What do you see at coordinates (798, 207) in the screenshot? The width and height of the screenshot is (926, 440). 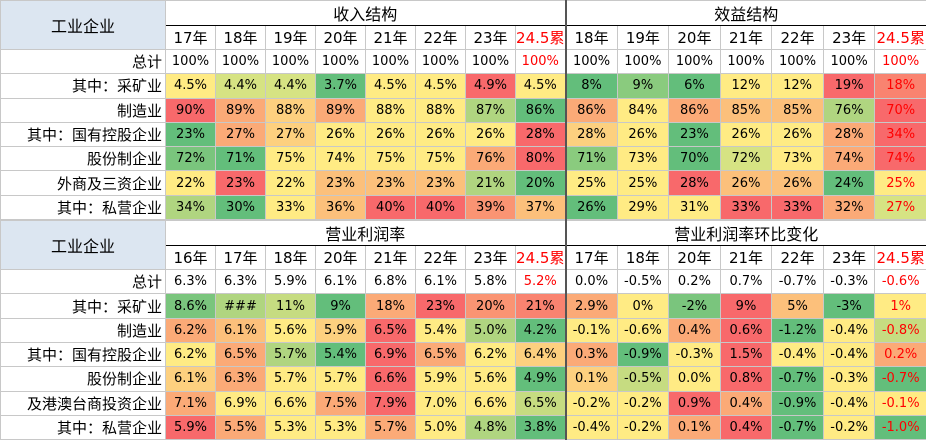 I see `cell: 33%` at bounding box center [798, 207].